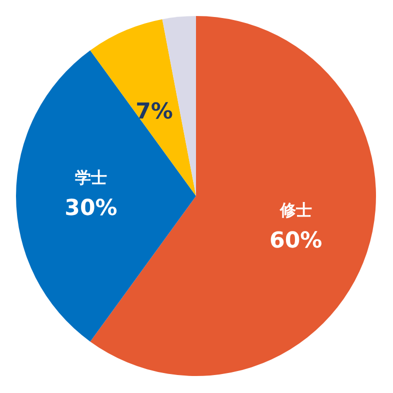  I want to click on slice-label: 修士, so click(295, 210).